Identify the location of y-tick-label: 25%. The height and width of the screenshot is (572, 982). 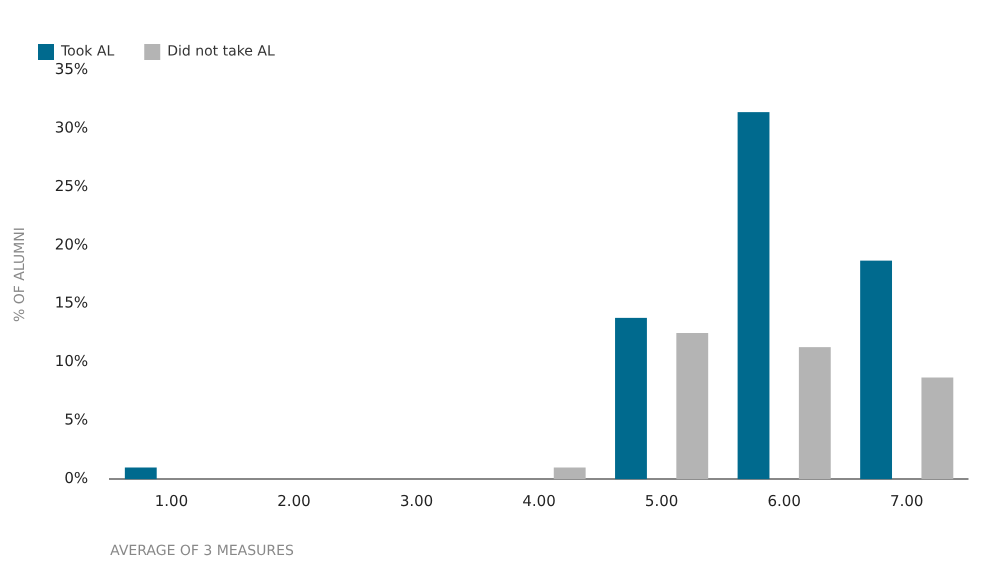
(71, 185).